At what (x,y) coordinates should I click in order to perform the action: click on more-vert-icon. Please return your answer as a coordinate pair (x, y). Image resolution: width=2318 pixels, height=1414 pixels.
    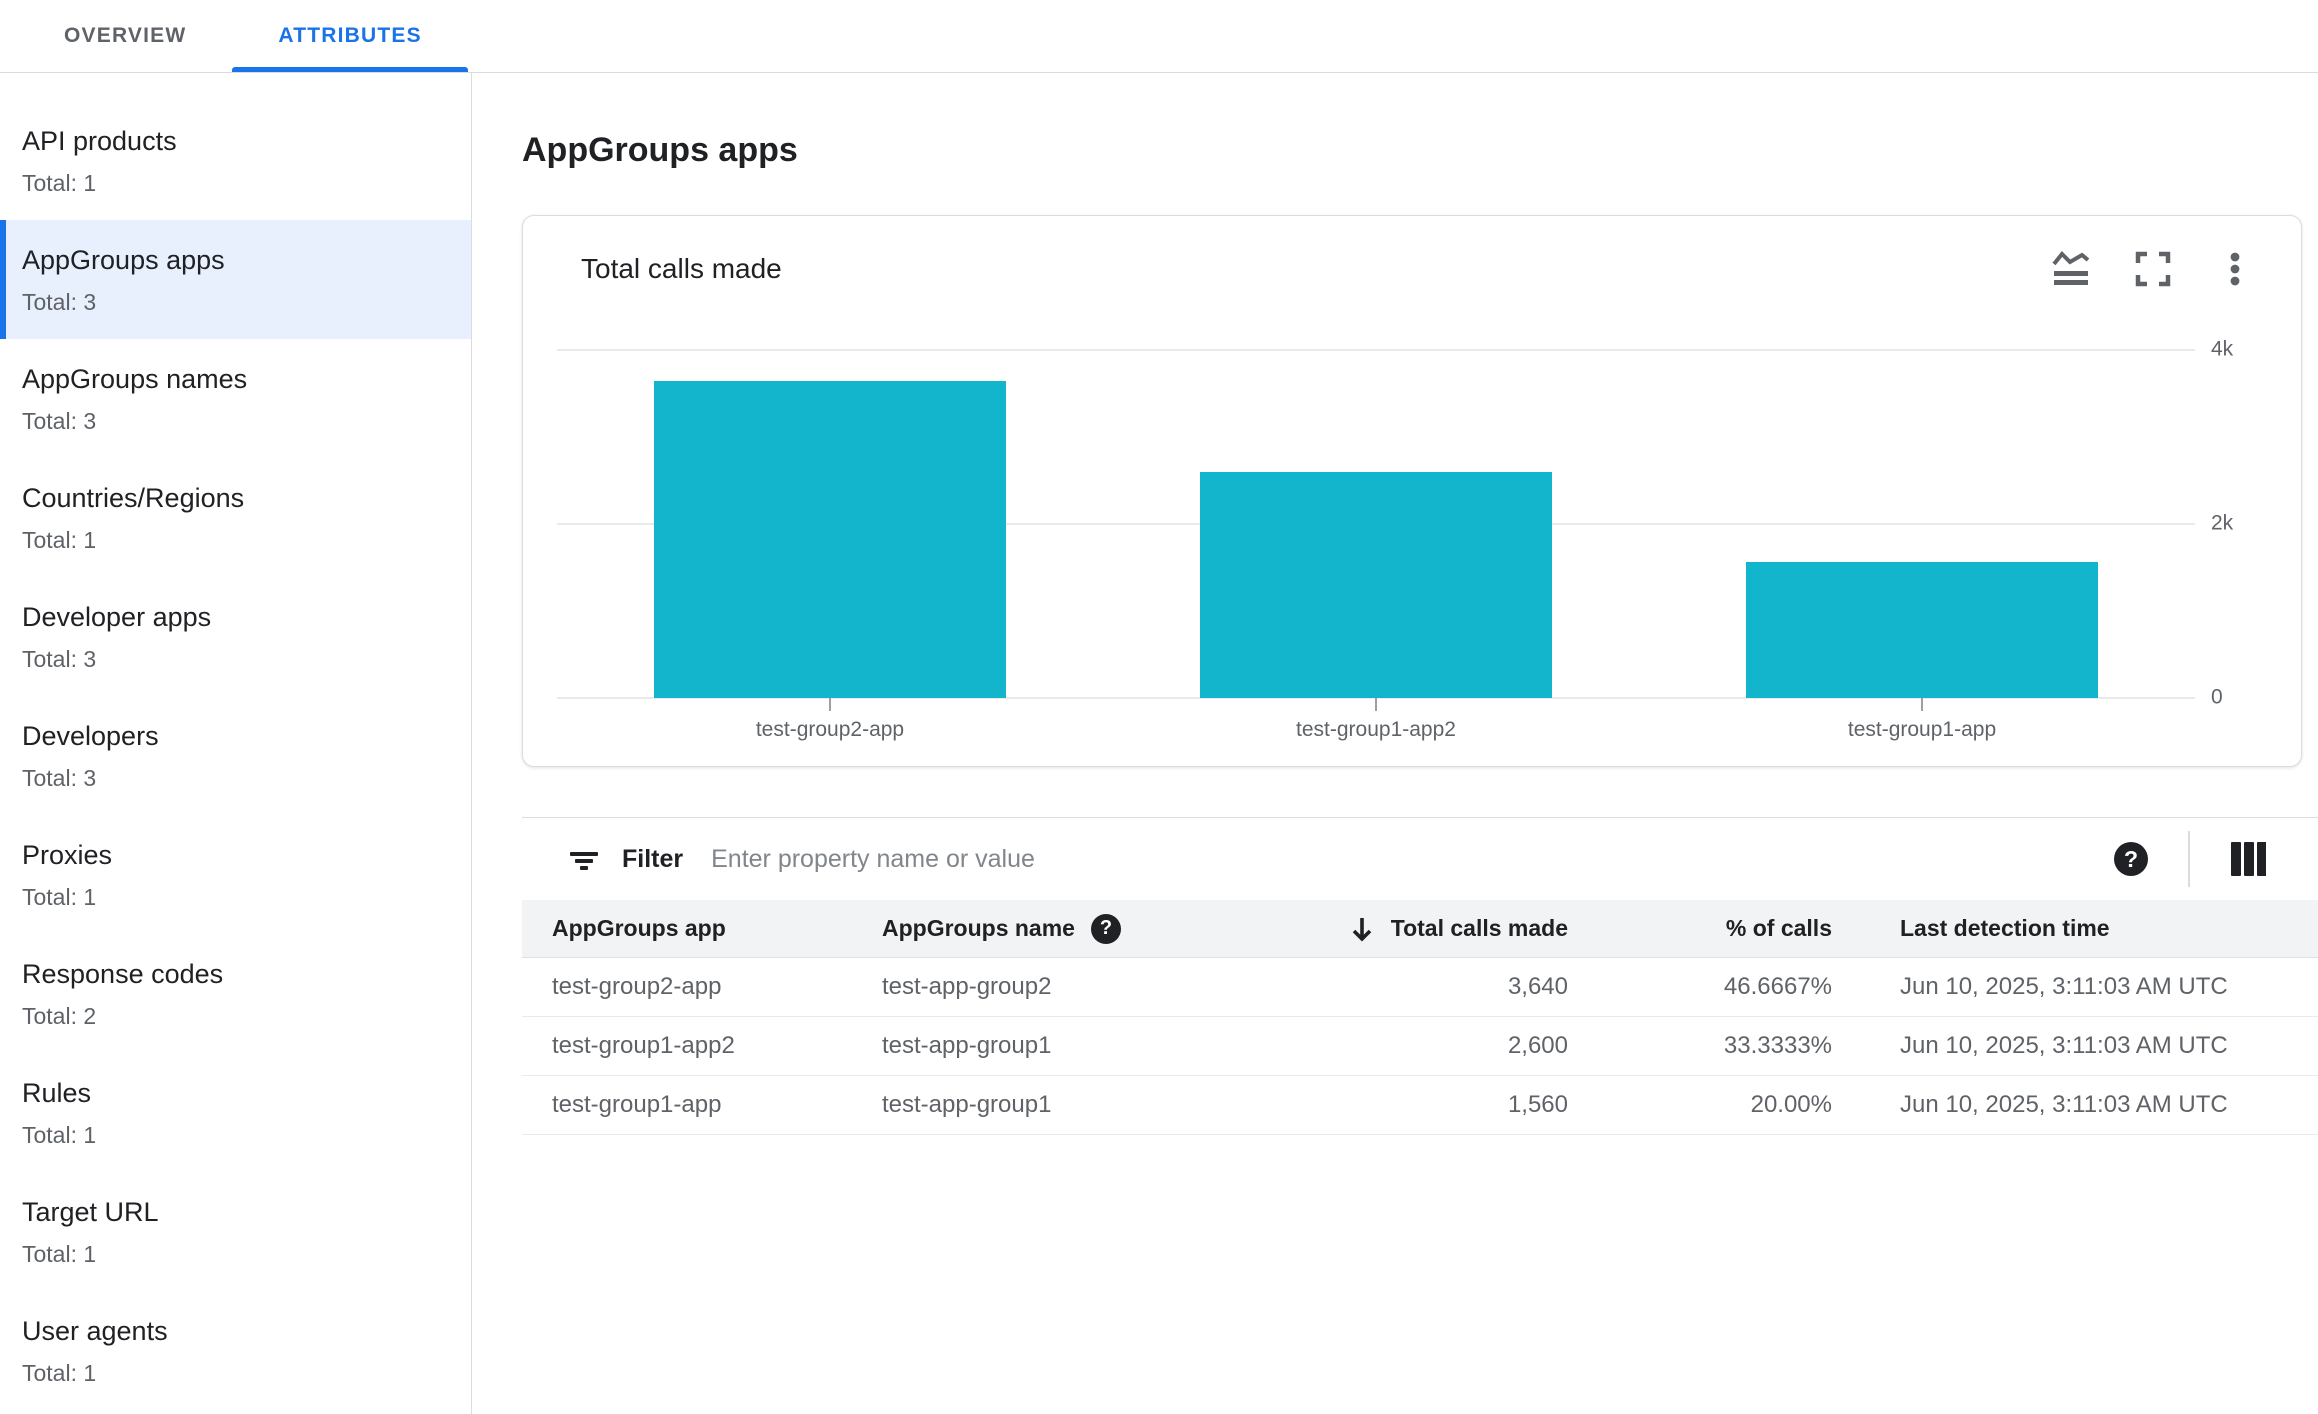
    Looking at the image, I should click on (2235, 269).